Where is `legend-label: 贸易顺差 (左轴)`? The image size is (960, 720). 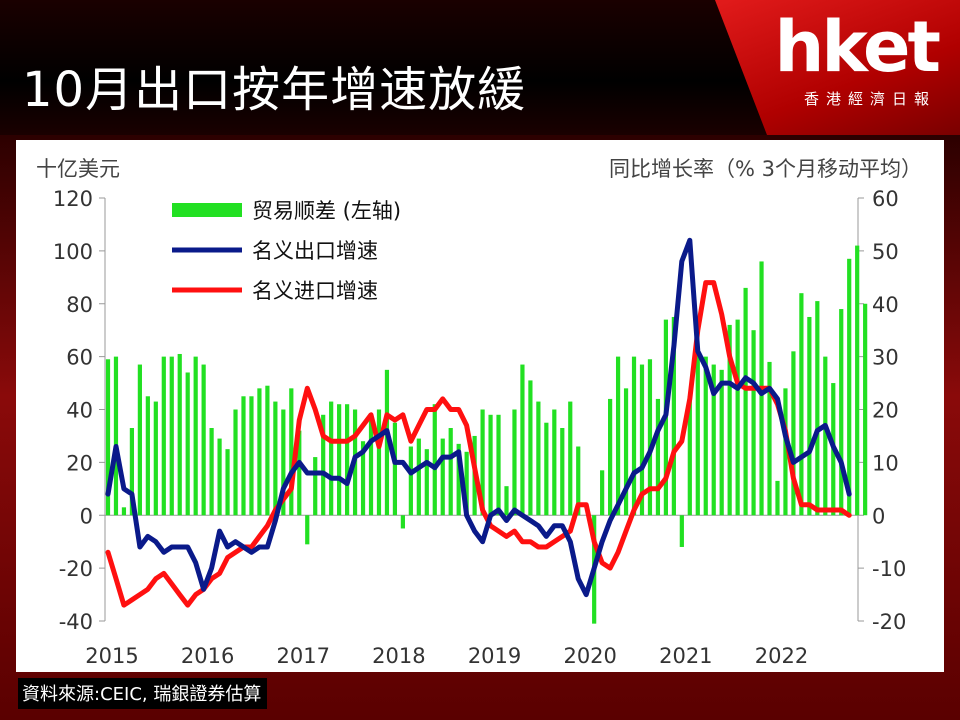
legend-label: 贸易顺差 (左轴) is located at coordinates (326, 211).